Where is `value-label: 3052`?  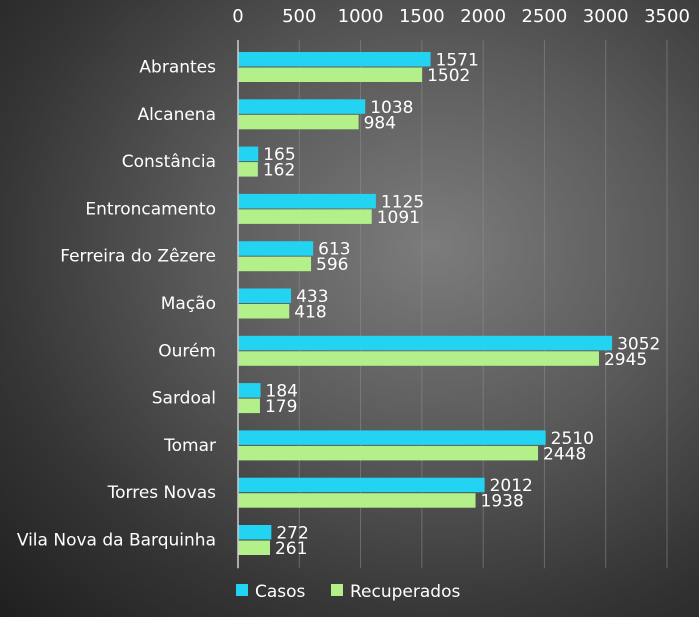 value-label: 3052 is located at coordinates (638, 344).